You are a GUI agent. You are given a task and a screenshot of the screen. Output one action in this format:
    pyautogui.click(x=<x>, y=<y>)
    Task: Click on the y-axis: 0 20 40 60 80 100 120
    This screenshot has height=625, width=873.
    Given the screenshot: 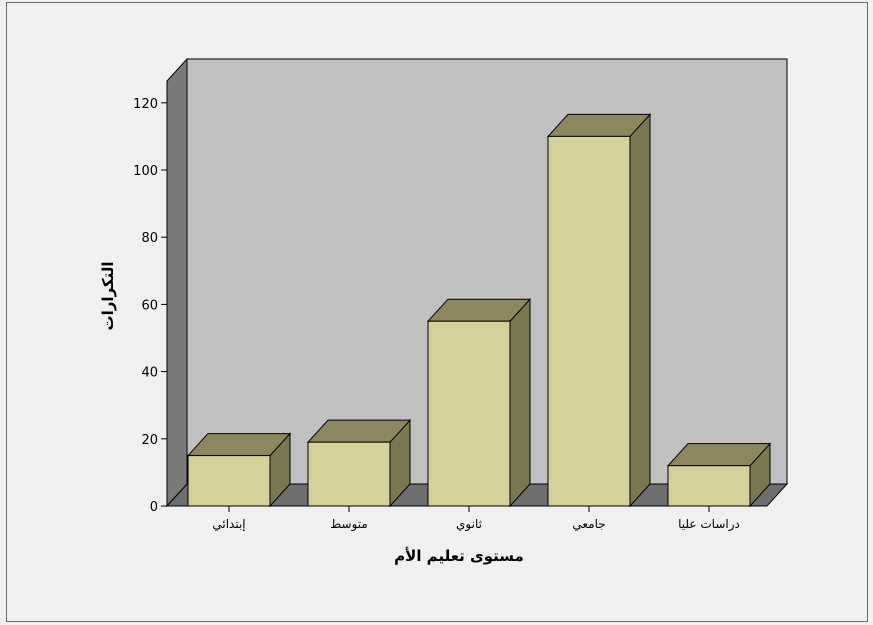 What is the action you would take?
    pyautogui.click(x=150, y=298)
    